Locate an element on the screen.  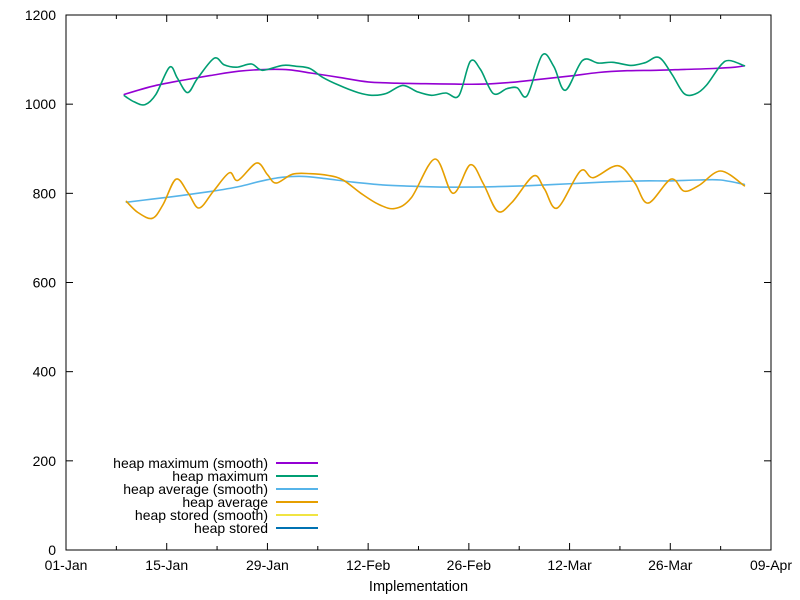
series-heap-average-smooth is located at coordinates (435, 189).